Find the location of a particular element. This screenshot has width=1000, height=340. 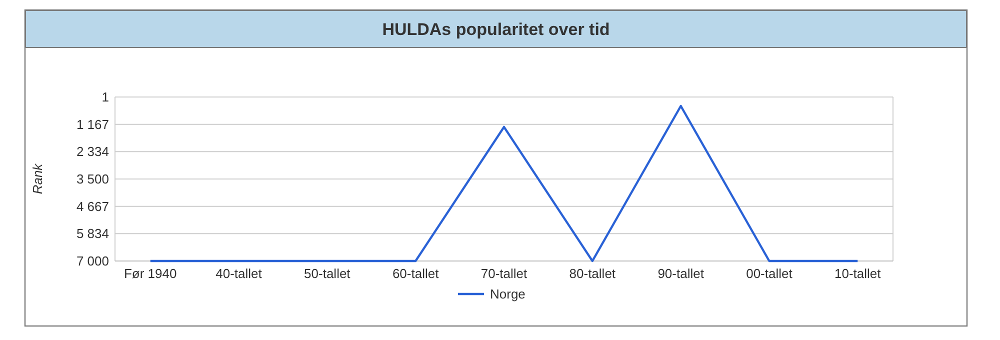

x-tick-label: 10-tallet is located at coordinates (858, 273).